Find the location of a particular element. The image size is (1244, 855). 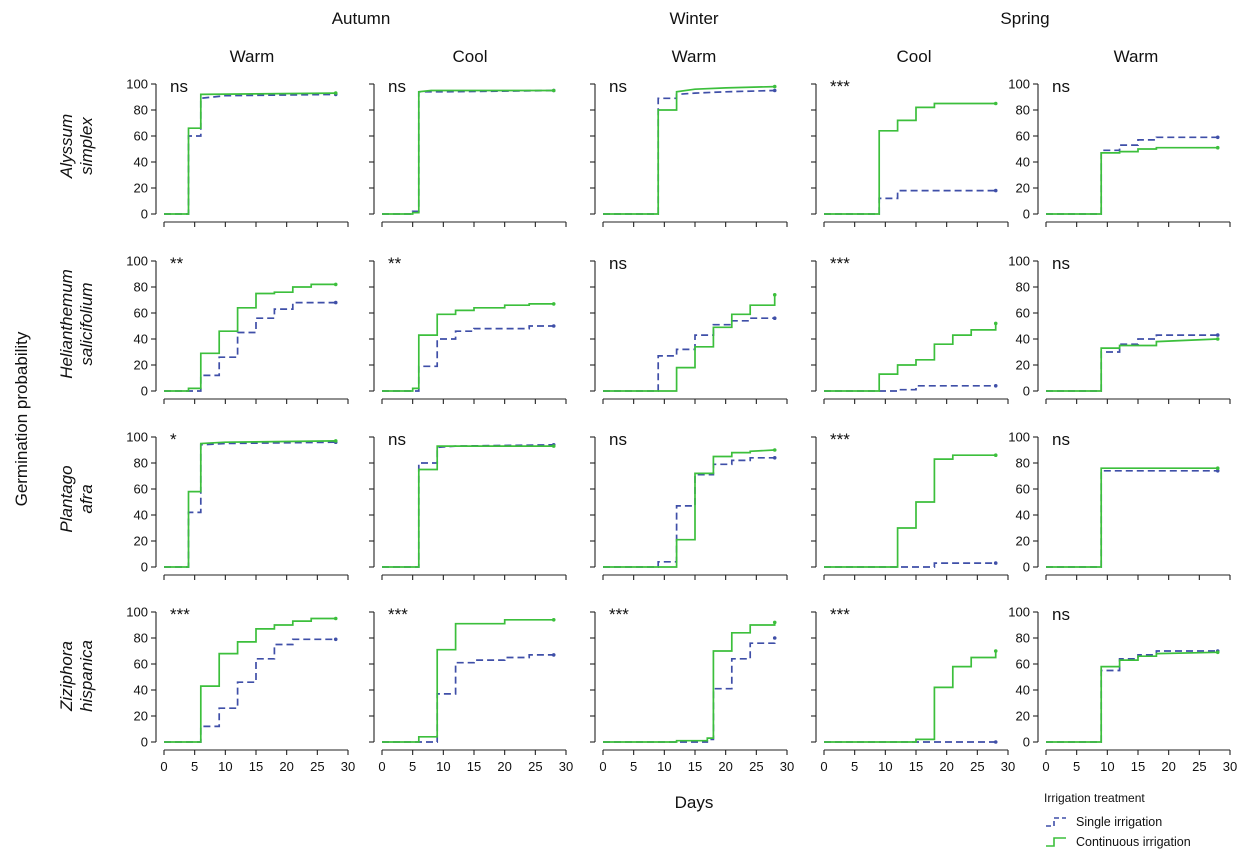

panel-r3-c2: 0 5 10 15 20 25 30 *** is located at coordinates (692, 689).